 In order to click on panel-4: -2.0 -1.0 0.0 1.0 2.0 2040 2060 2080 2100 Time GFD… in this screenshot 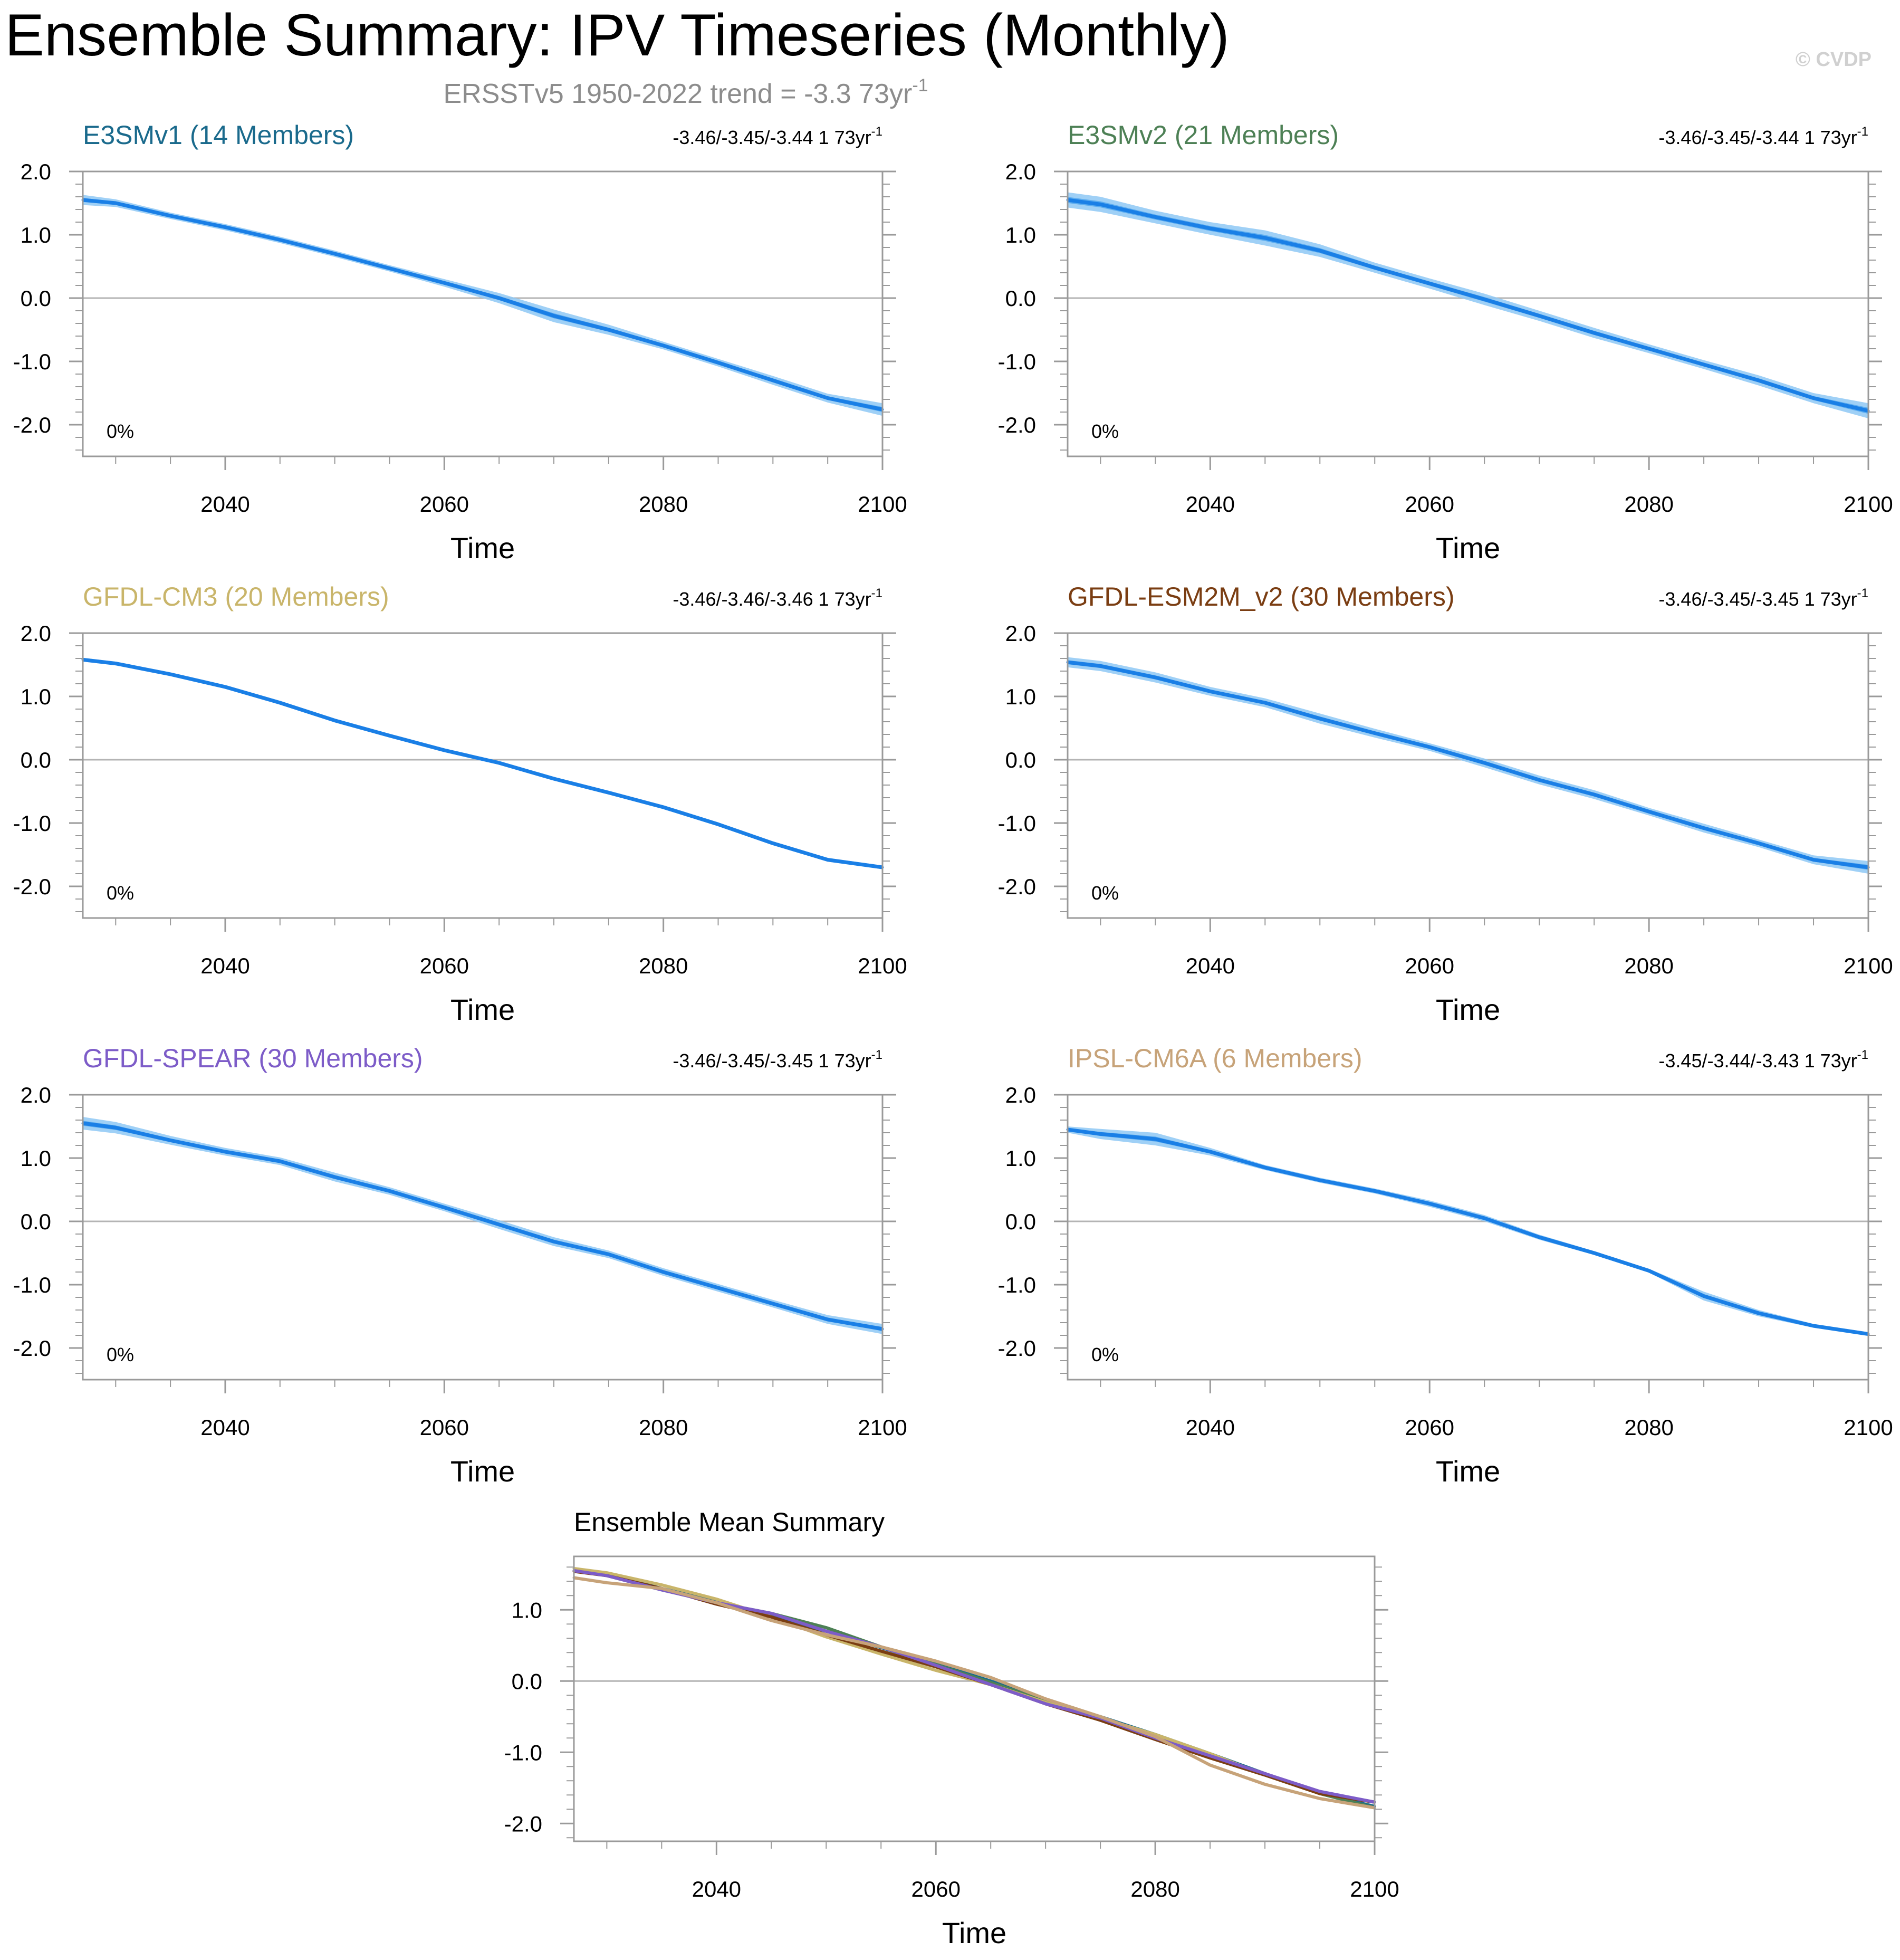, I will do `click(1445, 804)`.